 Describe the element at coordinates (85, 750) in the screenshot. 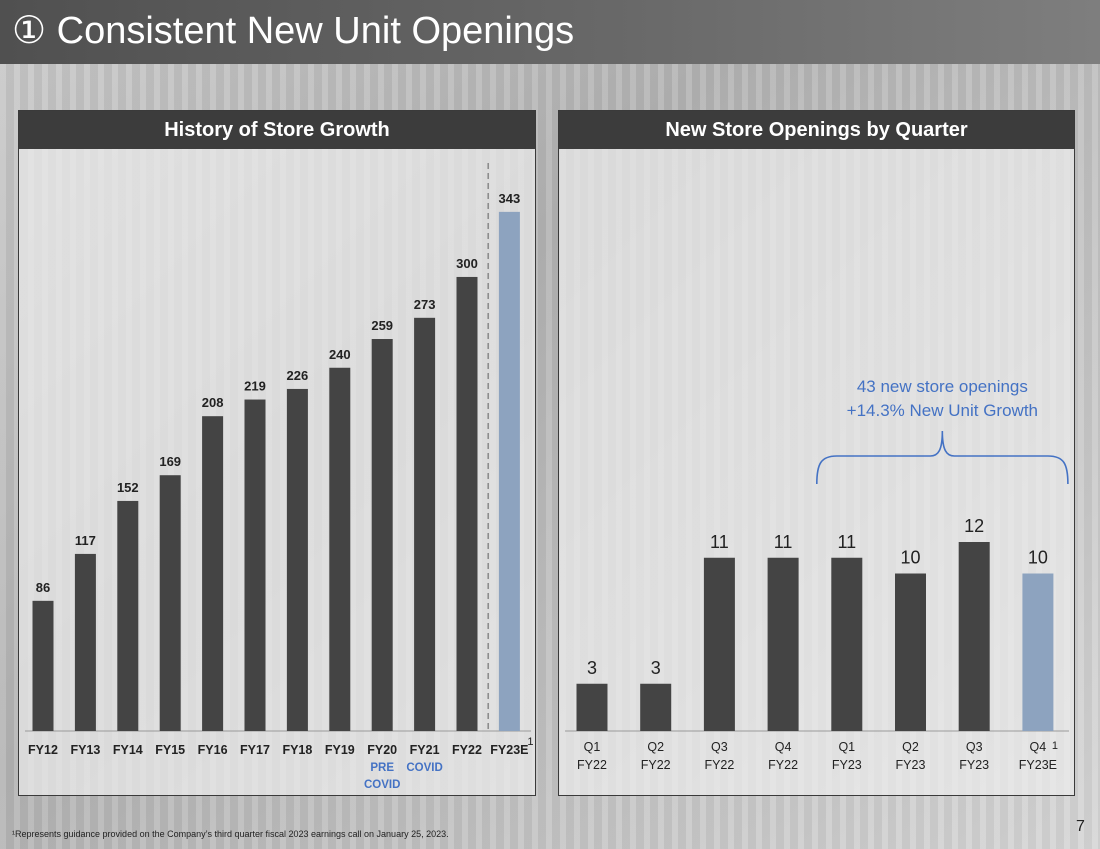

I see `tick-label: FY13` at that location.